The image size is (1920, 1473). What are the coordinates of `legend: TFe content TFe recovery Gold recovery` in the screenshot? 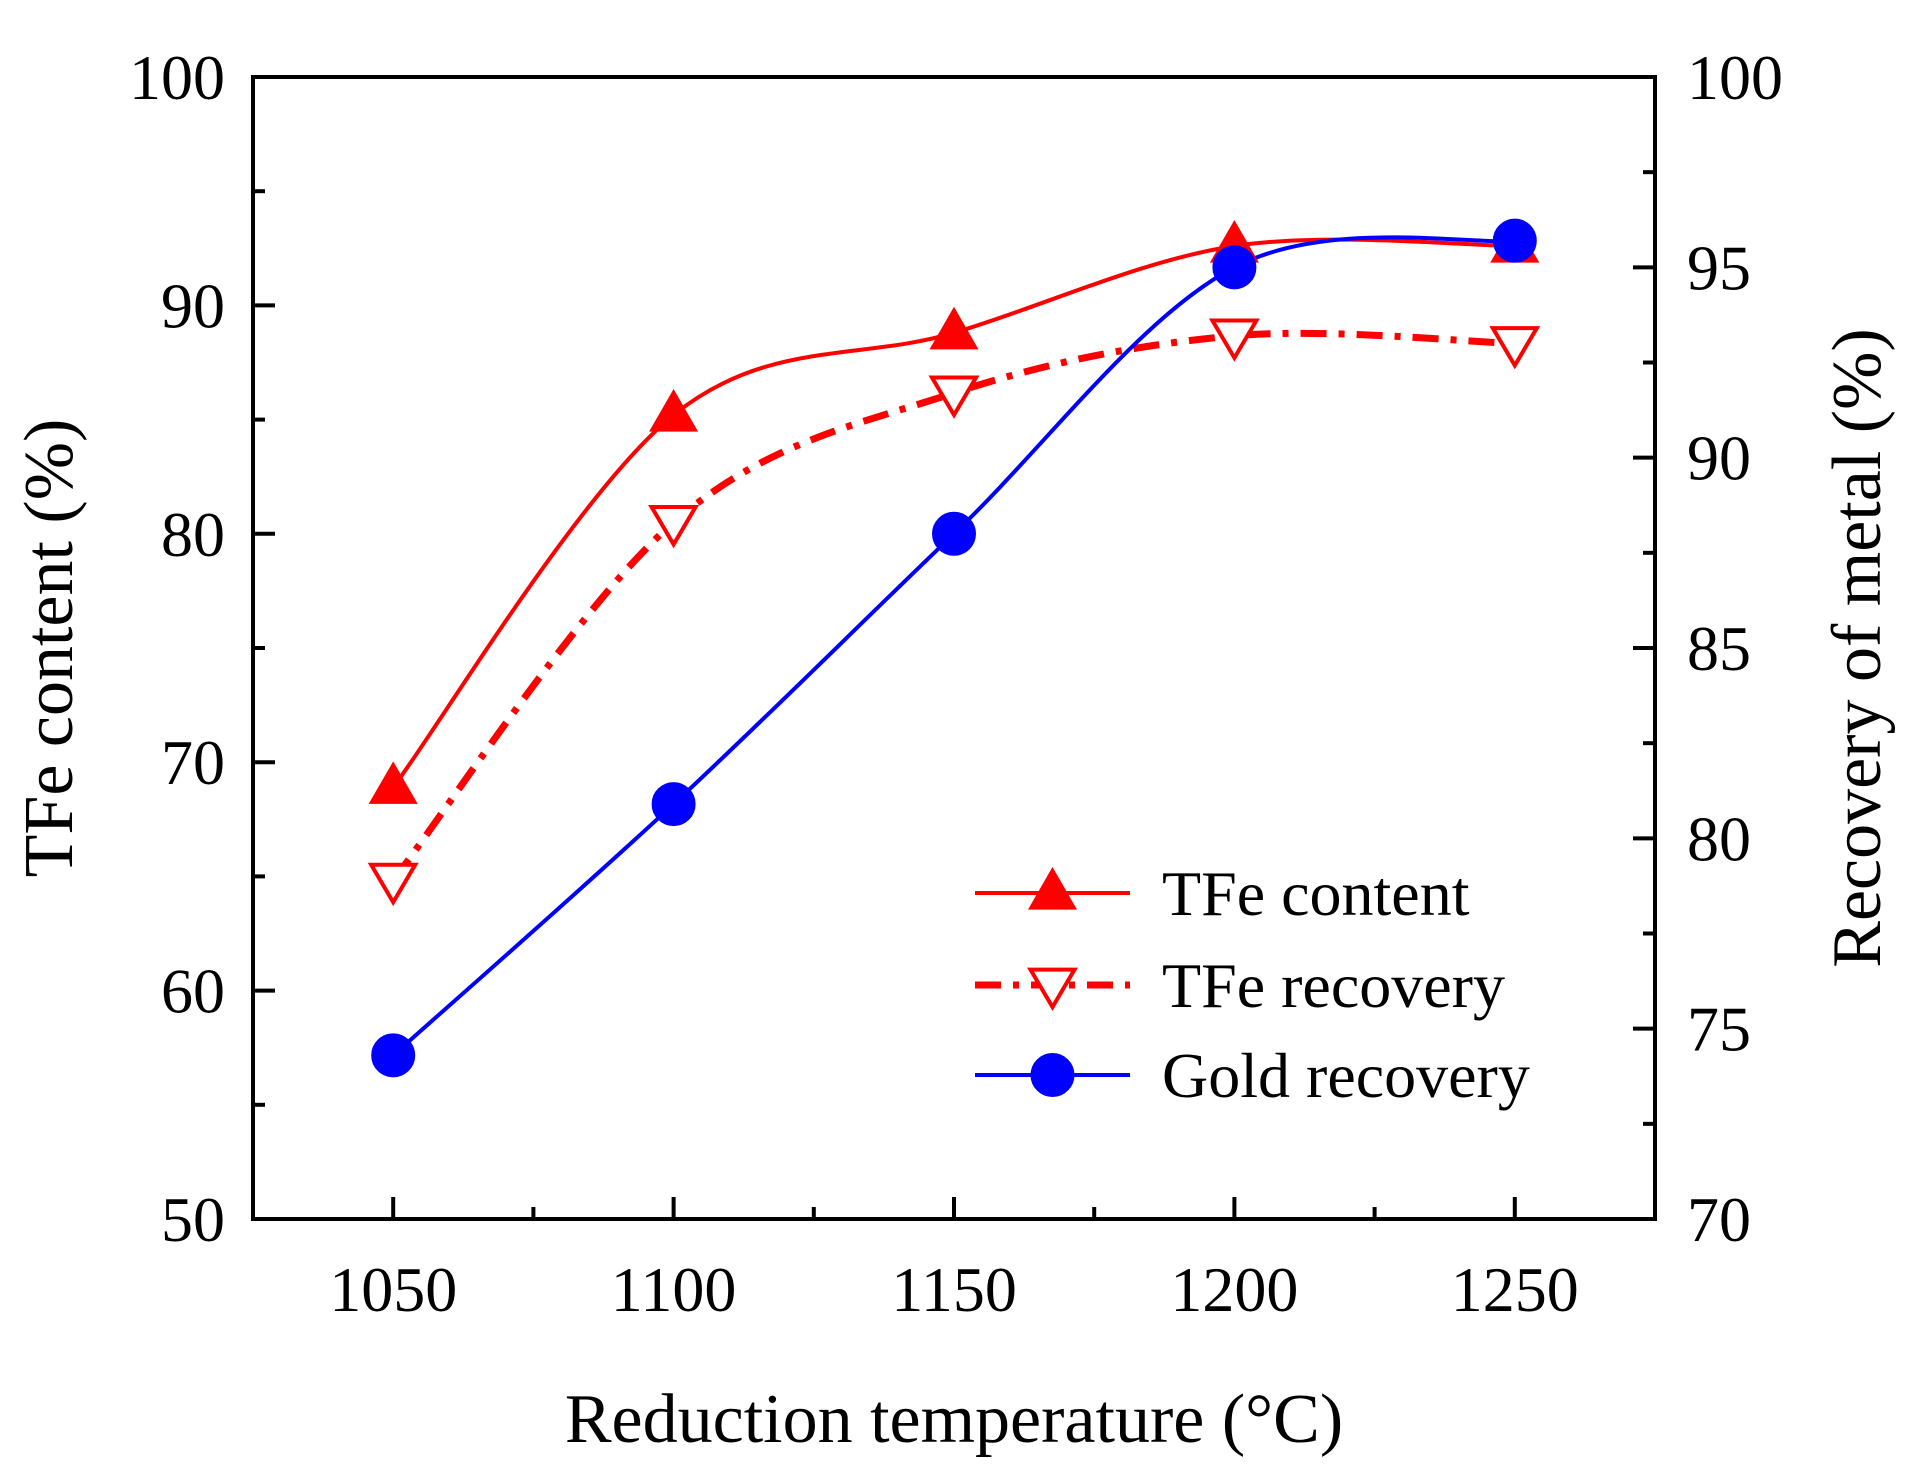 It's located at (1252, 984).